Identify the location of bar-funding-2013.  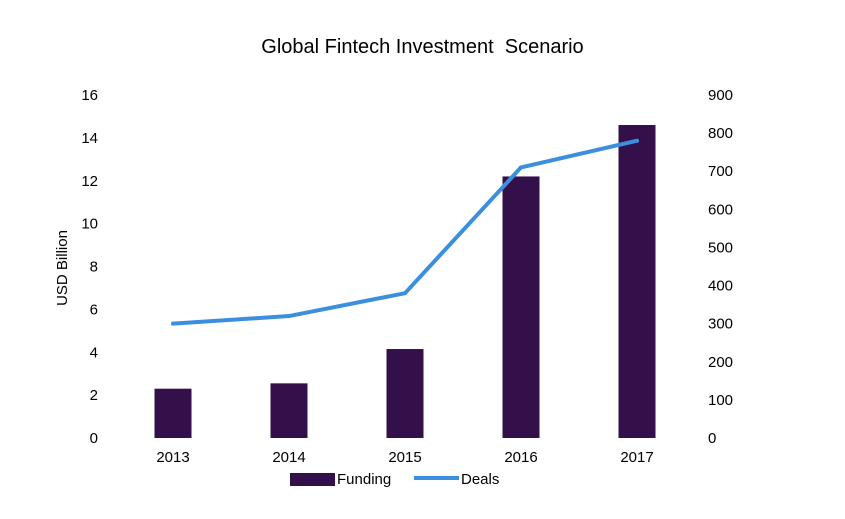
(173, 413).